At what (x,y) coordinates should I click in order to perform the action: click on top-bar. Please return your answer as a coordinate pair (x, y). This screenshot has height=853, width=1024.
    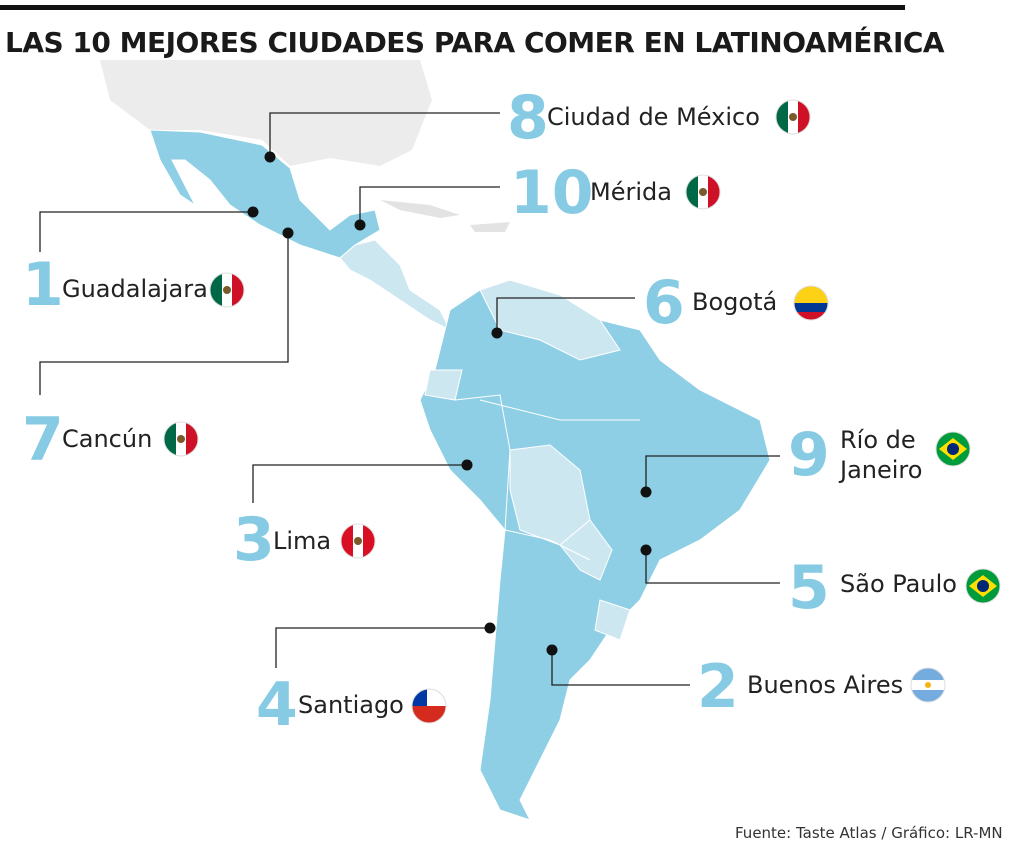
    Looking at the image, I should click on (452, 7).